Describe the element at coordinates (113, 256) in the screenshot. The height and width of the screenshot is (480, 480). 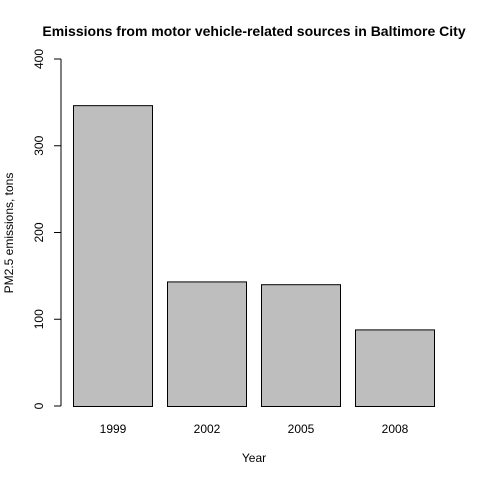
I see `bar-1999` at that location.